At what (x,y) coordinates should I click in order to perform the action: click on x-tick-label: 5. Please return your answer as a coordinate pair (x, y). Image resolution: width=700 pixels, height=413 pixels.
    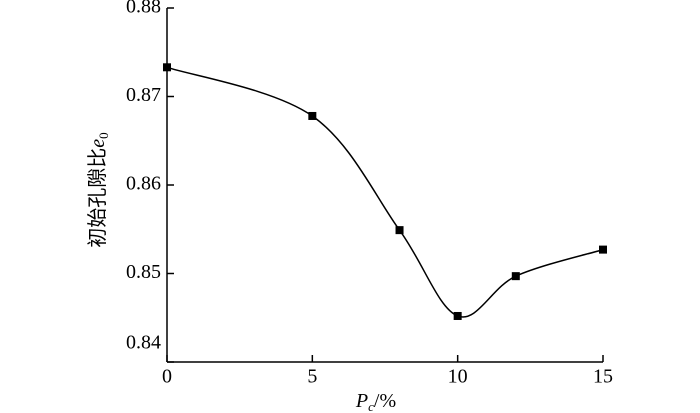
    Looking at the image, I should click on (312, 377).